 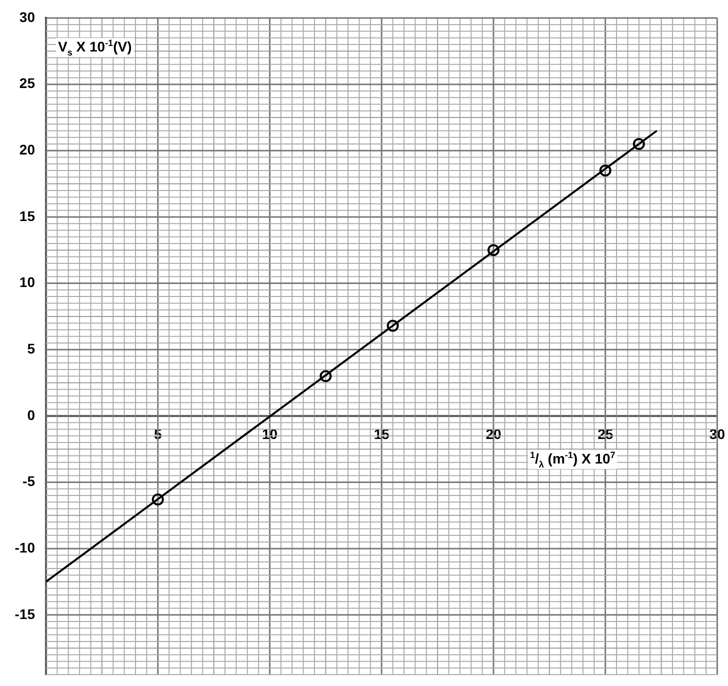 What do you see at coordinates (95, 48) in the screenshot?
I see `y-axis-title: V$_{s}$ X 10$^{-1}$(V)` at bounding box center [95, 48].